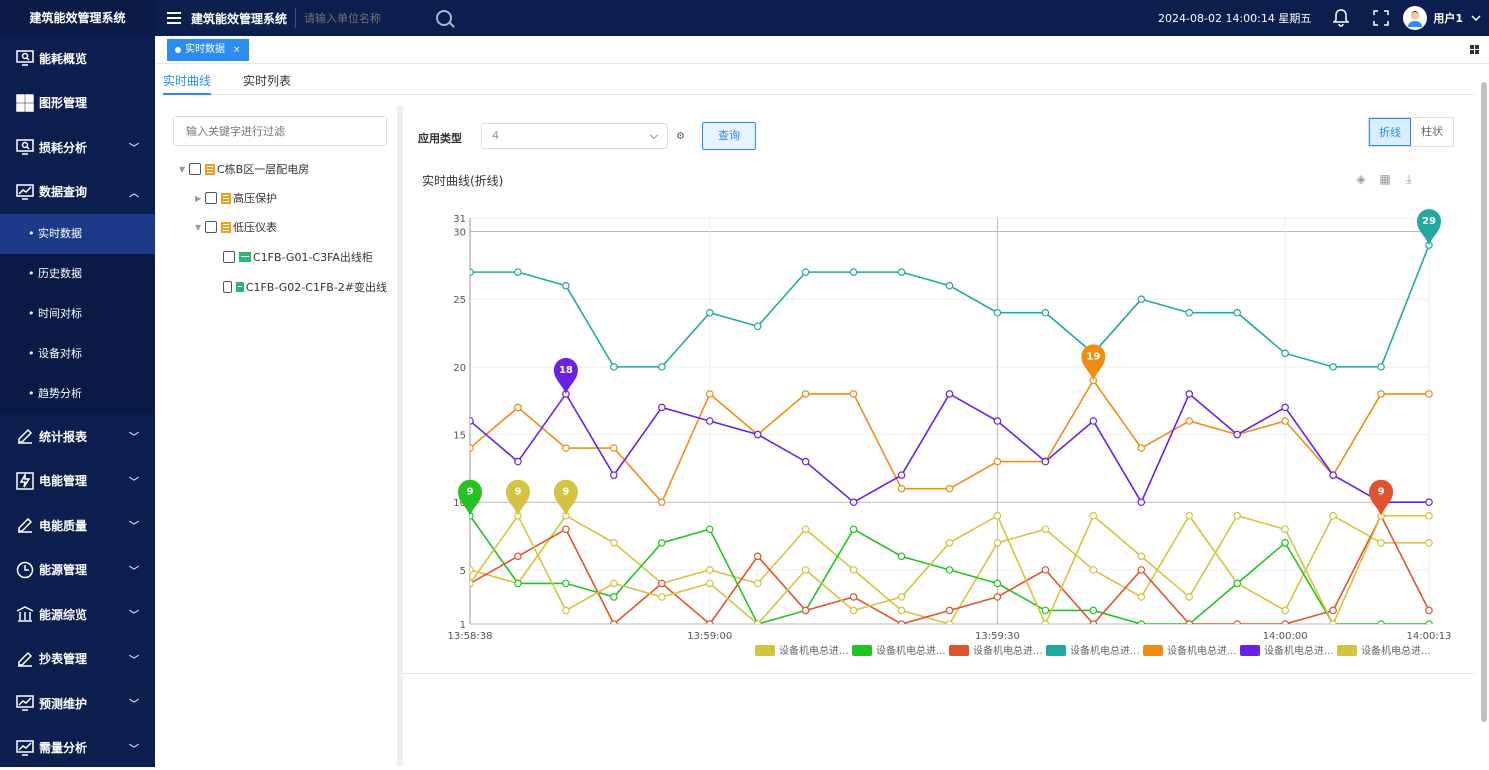  Describe the element at coordinates (1381, 18) in the screenshot. I see `fullscreen-icon` at that location.